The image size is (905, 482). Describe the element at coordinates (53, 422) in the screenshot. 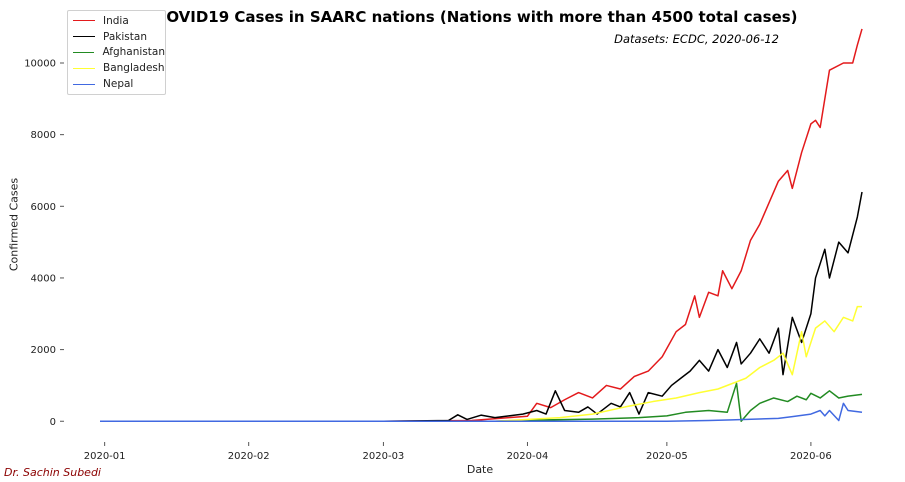

I see `y-tick-label: 0` at that location.